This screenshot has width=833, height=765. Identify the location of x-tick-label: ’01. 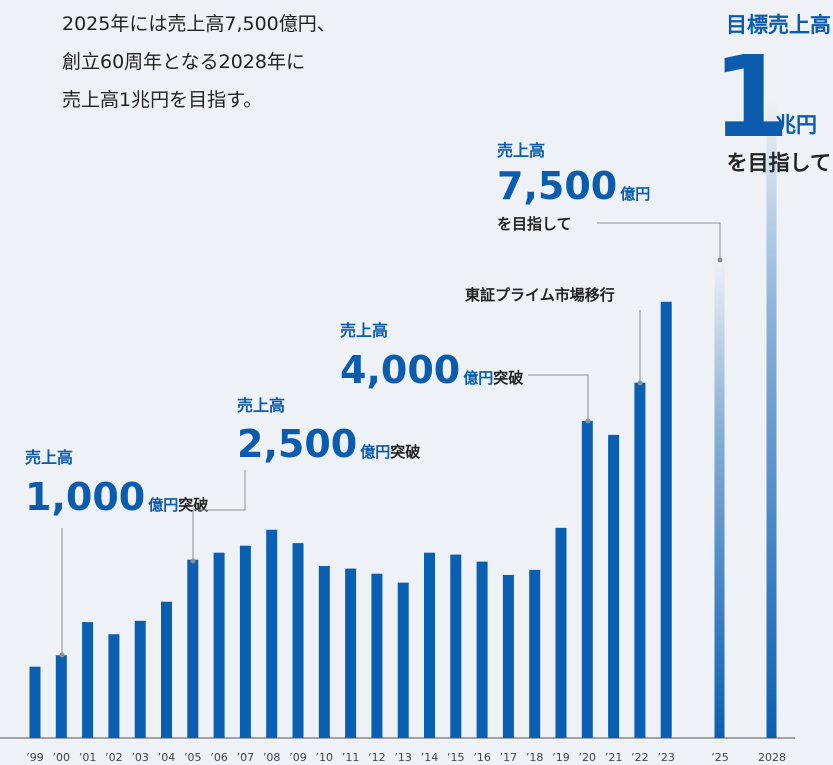
(88, 757).